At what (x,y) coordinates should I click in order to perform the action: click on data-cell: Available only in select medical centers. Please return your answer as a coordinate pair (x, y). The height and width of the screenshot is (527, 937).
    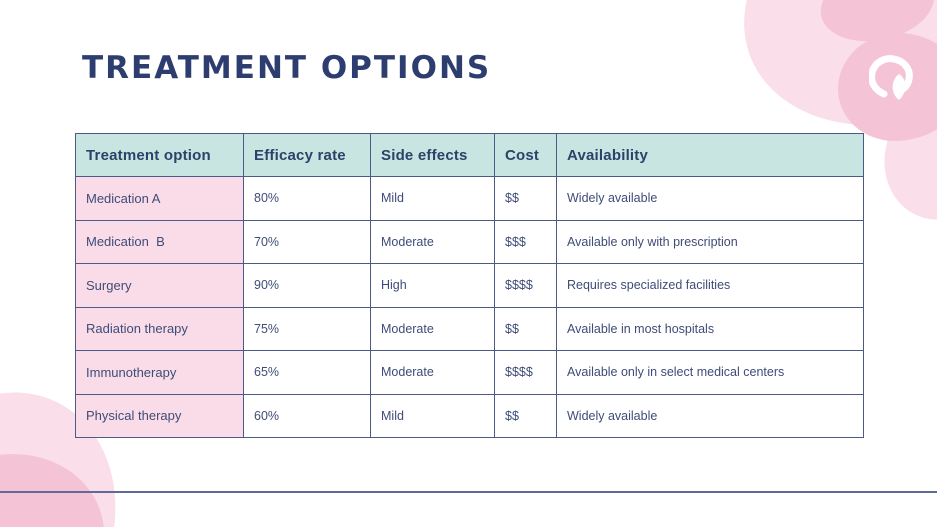
    Looking at the image, I should click on (710, 372).